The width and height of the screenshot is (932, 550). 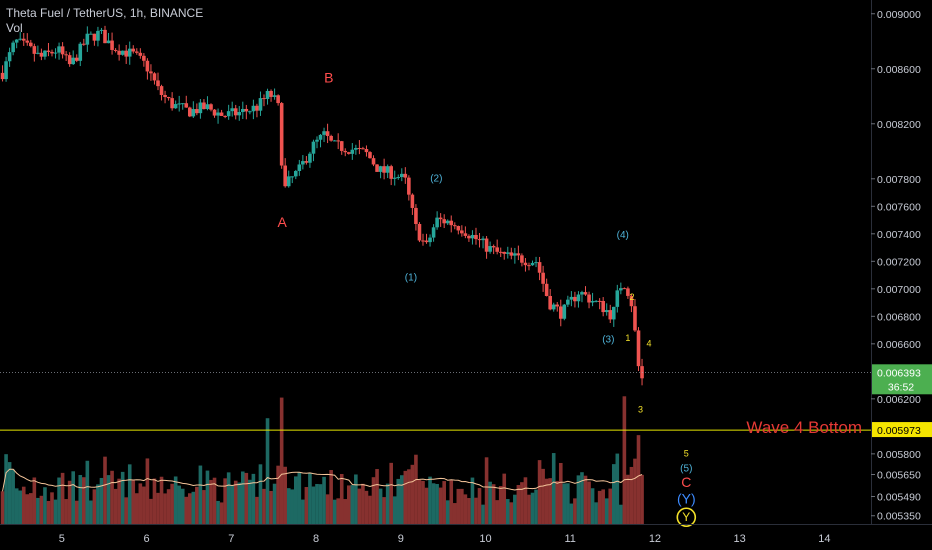 What do you see at coordinates (466, 534) in the screenshot?
I see `time-axis: 5 6 7 8 9 10 11 12 13 14` at bounding box center [466, 534].